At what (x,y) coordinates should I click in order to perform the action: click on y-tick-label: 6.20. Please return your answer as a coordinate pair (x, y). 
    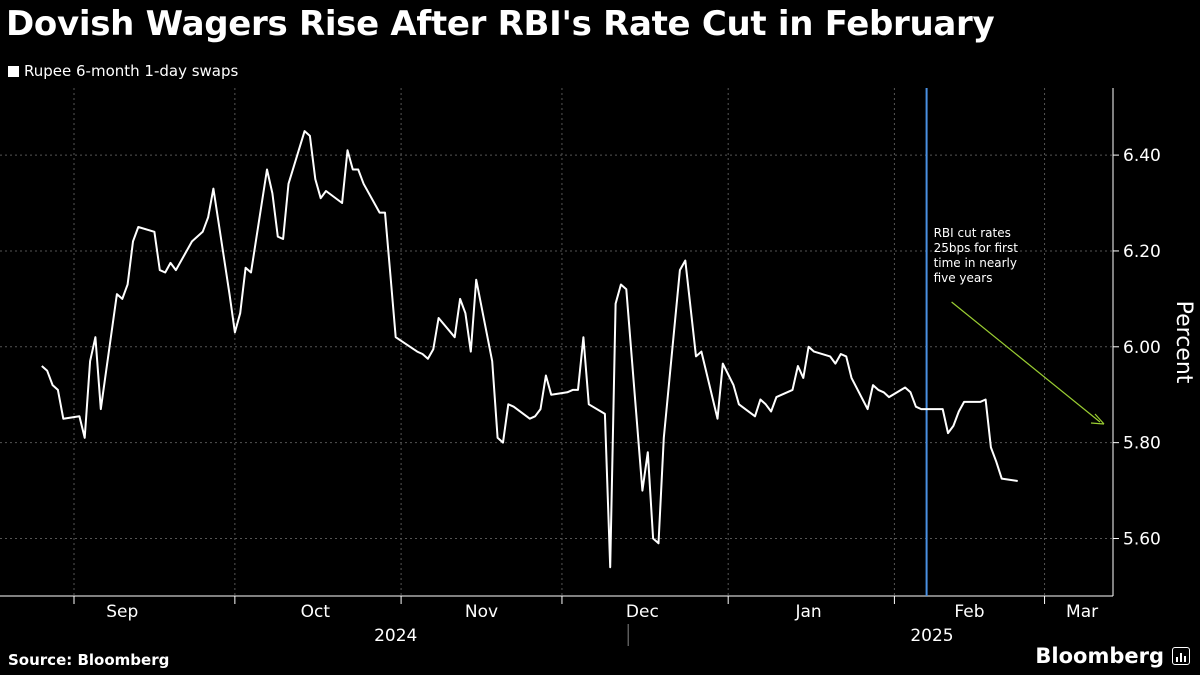
    Looking at the image, I should click on (1142, 252).